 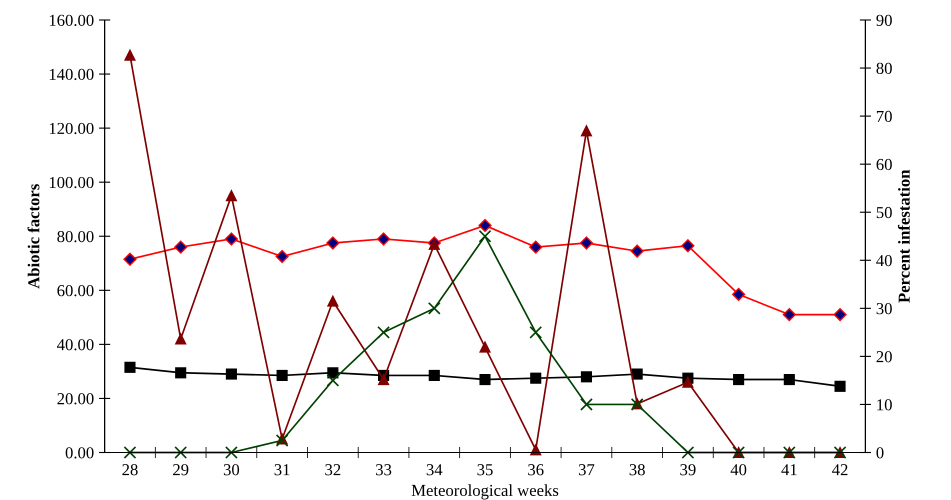 I want to click on x-tick-label: 42, so click(x=840, y=470).